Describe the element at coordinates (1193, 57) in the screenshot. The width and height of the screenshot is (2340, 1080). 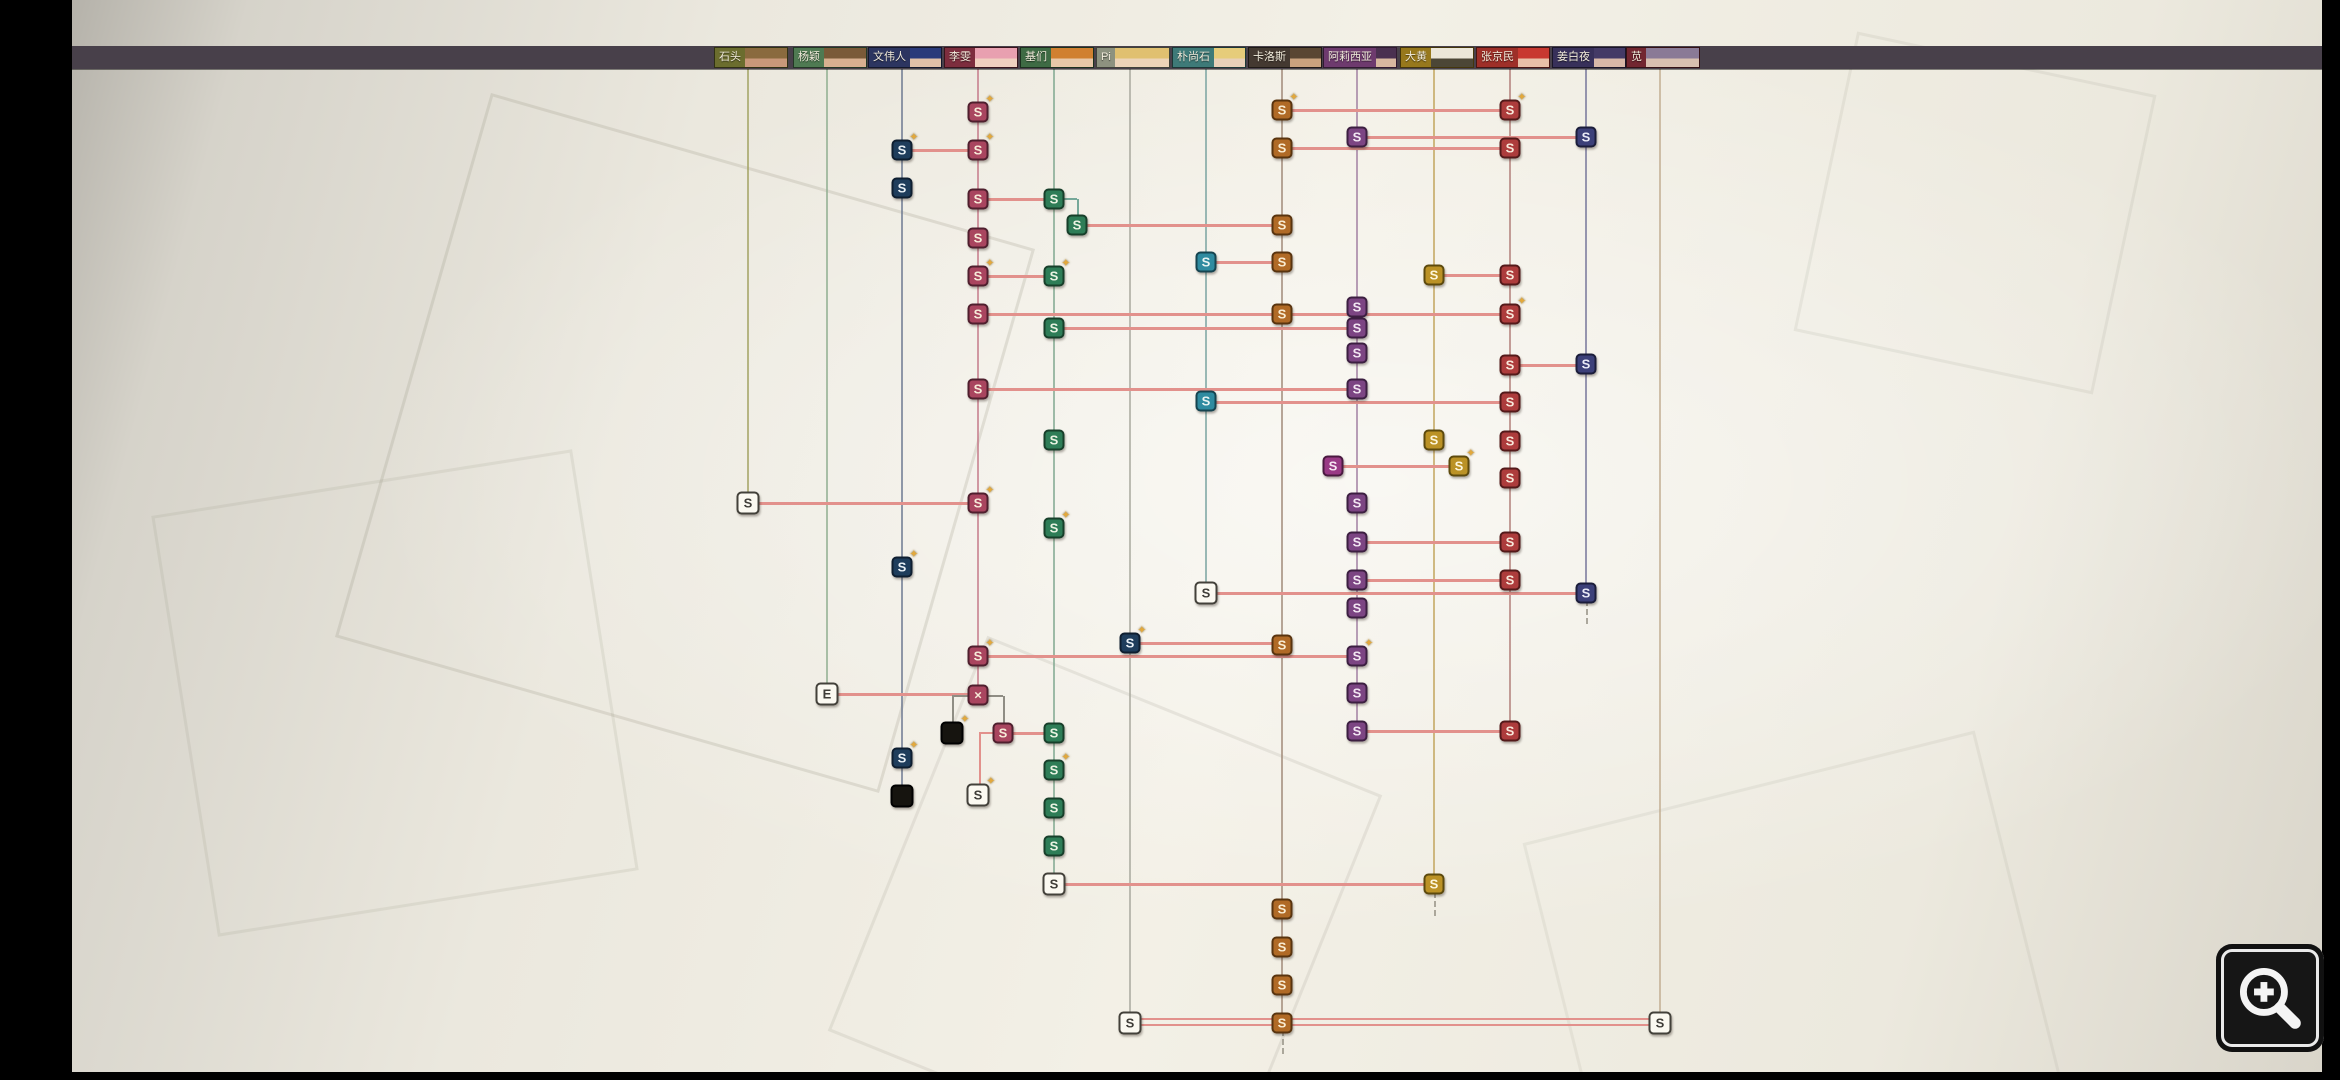
I see `character-name-label: 朴尚石` at that location.